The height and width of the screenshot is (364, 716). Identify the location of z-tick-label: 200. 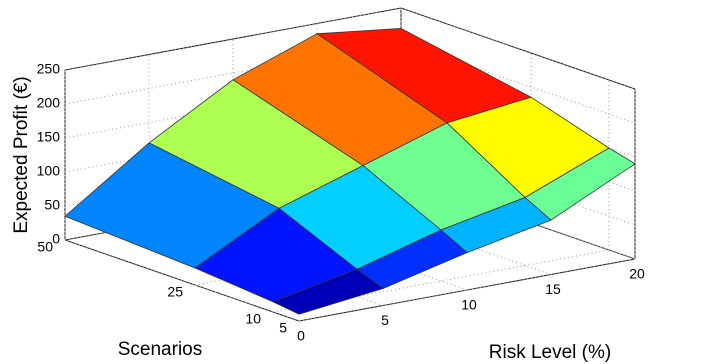
(49, 103).